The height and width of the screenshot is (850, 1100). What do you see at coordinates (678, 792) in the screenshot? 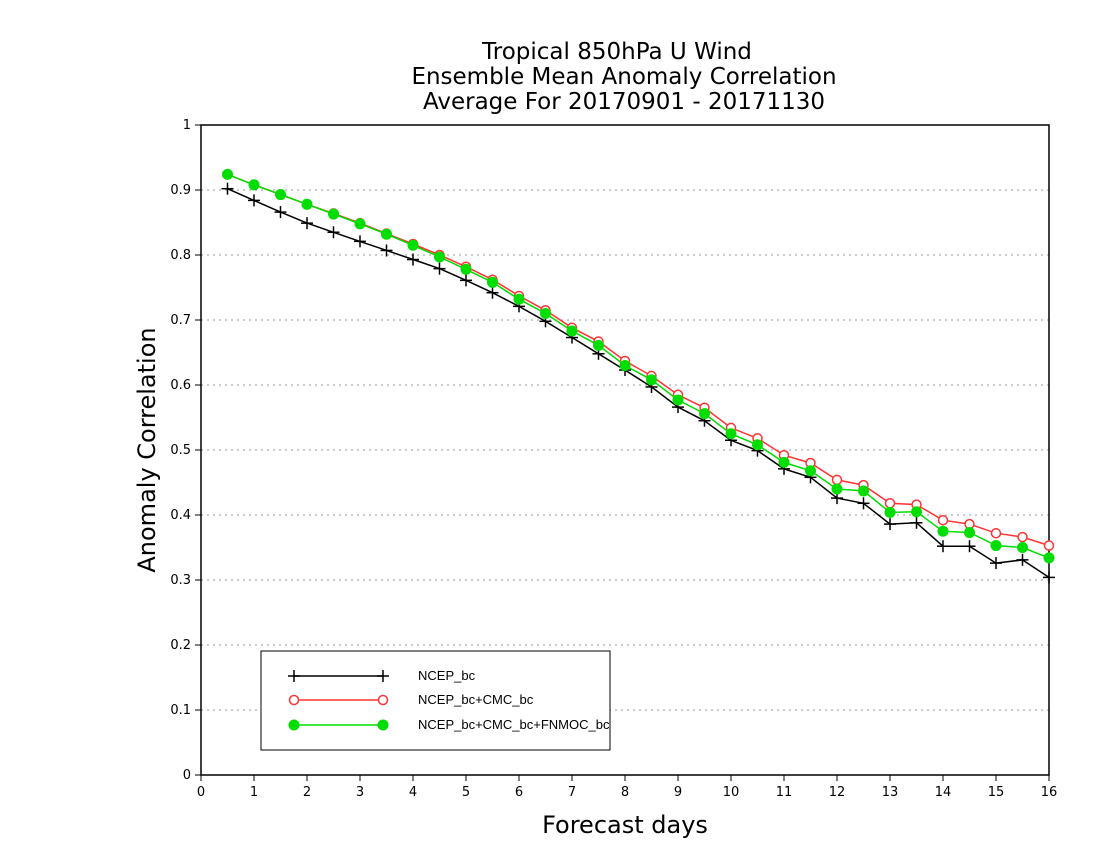
I see `x-tick-label: 9` at bounding box center [678, 792].